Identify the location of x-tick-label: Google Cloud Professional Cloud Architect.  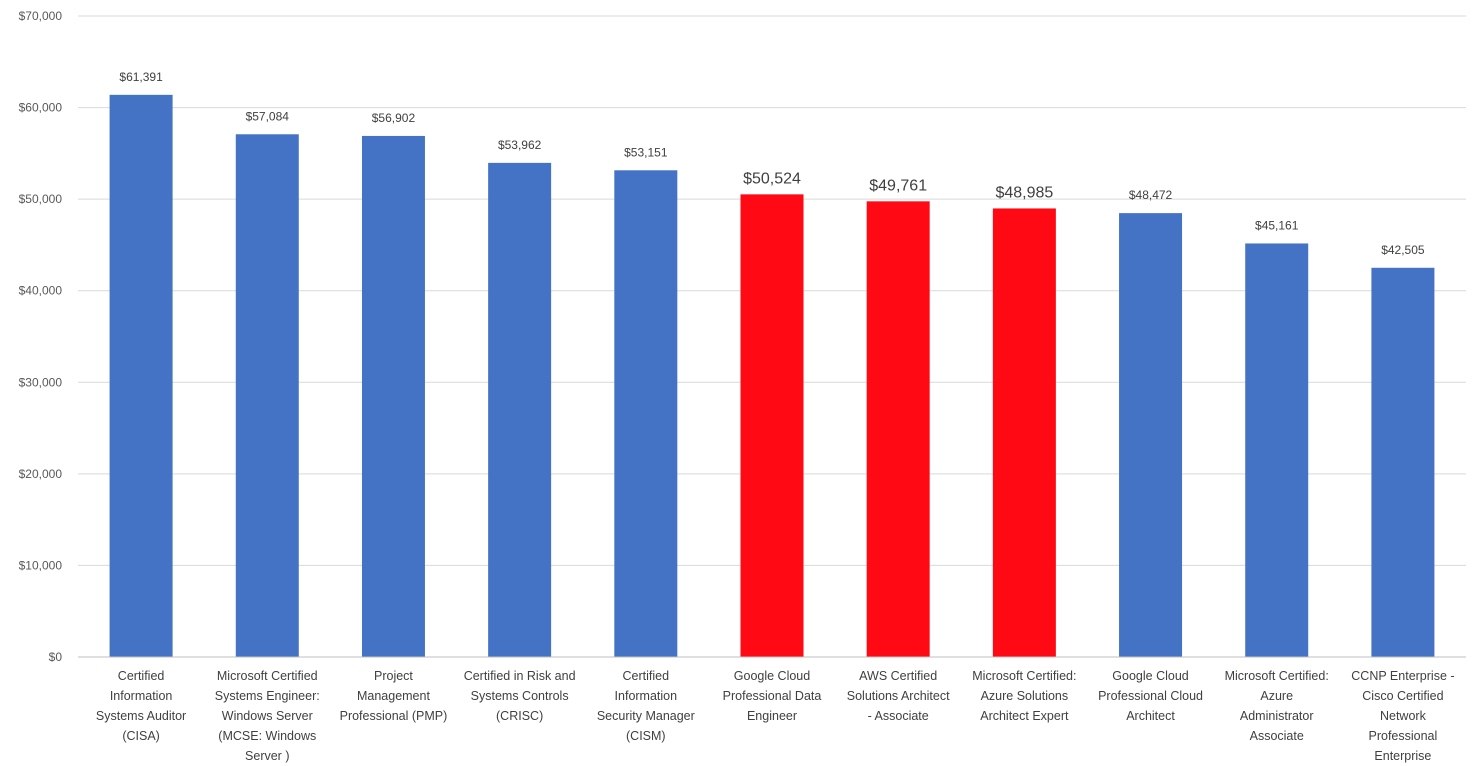
(1151, 696).